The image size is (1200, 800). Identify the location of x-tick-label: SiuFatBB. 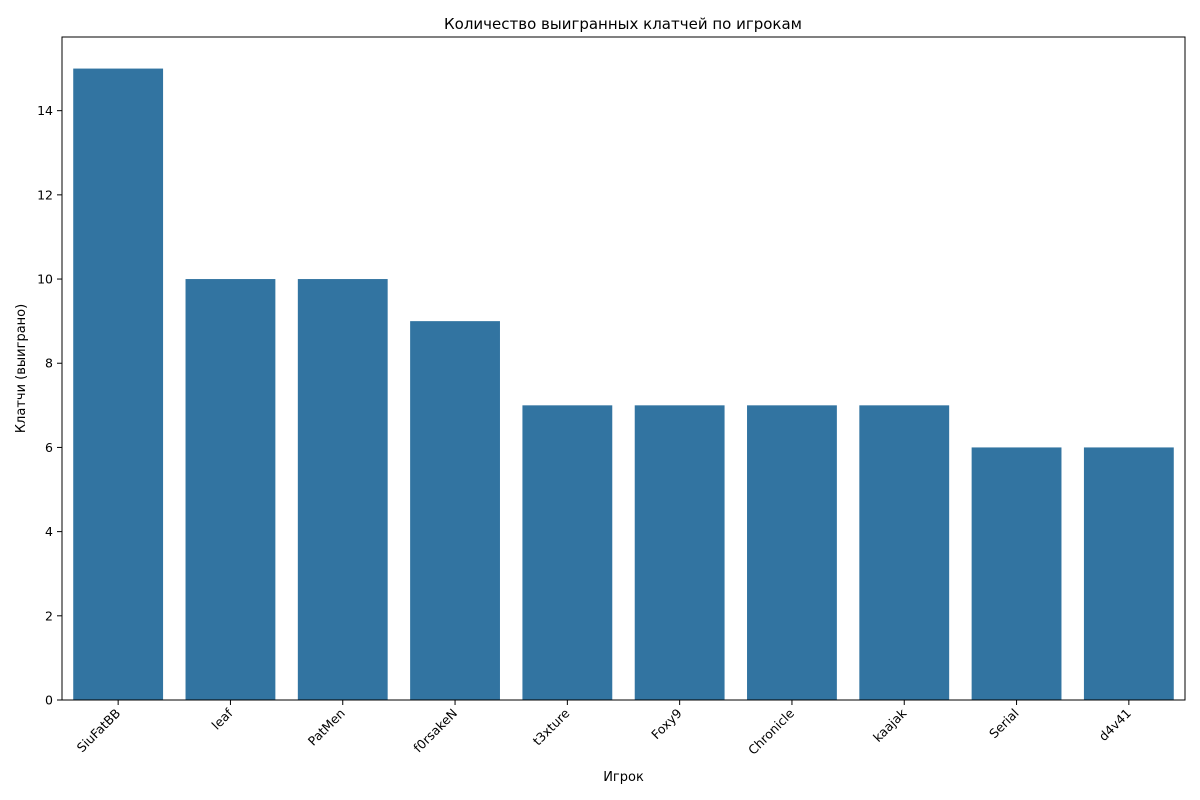
(99, 731).